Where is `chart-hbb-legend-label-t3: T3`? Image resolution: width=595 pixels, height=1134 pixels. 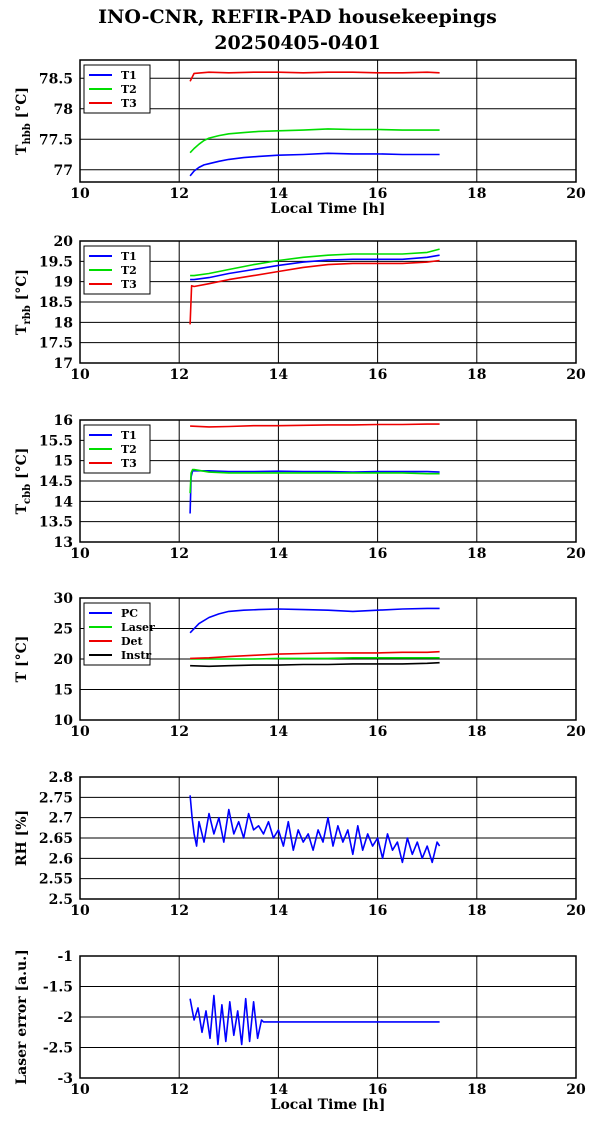
chart-hbb-legend-label-t3: T3 is located at coordinates (129, 103).